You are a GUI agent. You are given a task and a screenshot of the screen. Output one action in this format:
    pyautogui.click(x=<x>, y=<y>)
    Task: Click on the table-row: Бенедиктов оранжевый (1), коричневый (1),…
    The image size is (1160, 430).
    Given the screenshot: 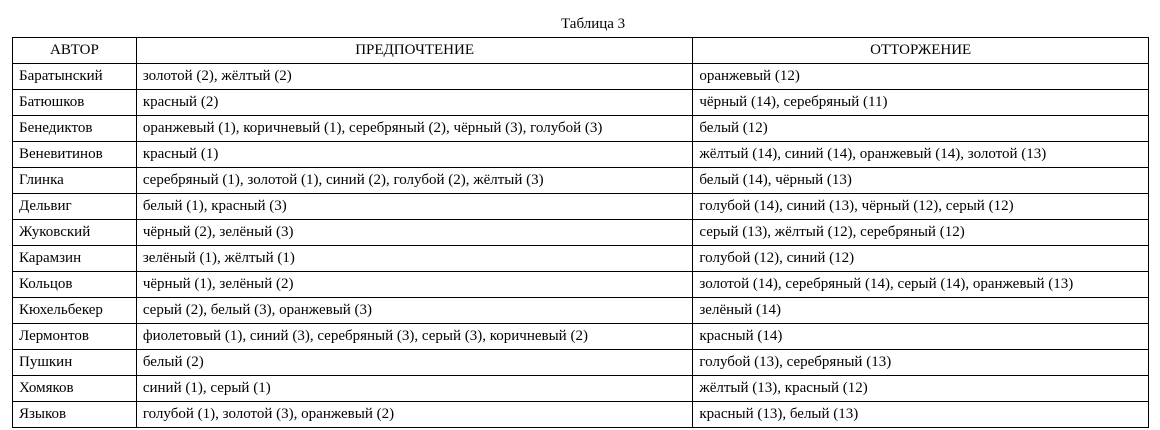 What is the action you would take?
    pyautogui.click(x=580, y=128)
    